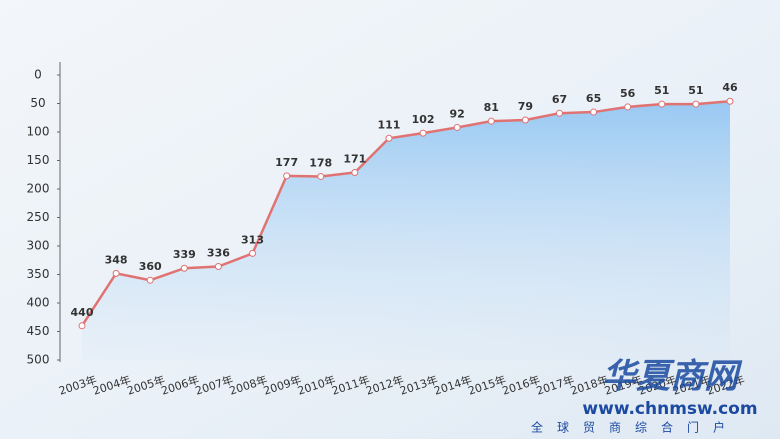 The height and width of the screenshot is (439, 780). What do you see at coordinates (38, 189) in the screenshot?
I see `y-tick-label: 200` at bounding box center [38, 189].